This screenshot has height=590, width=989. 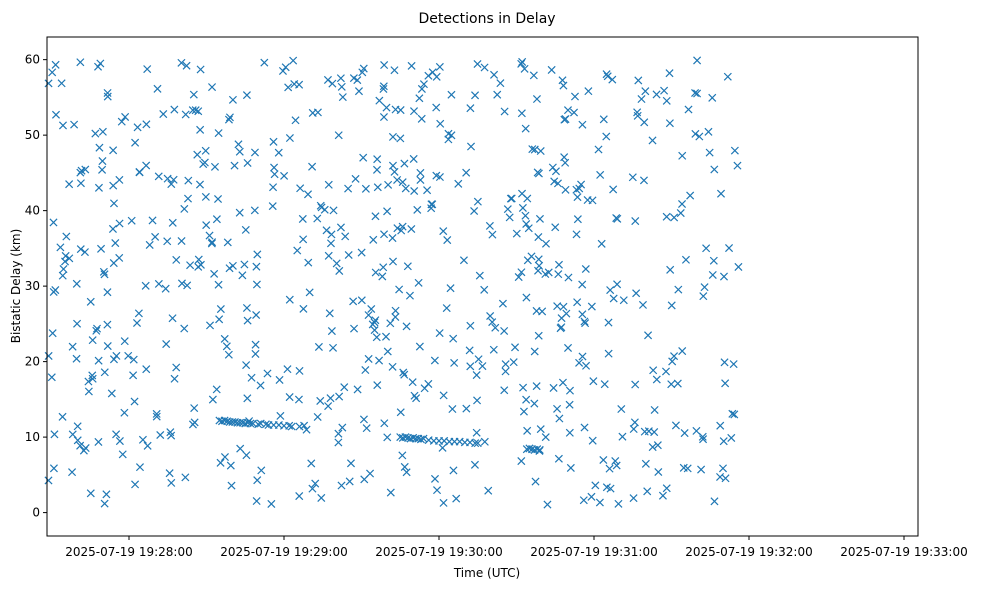 What do you see at coordinates (748, 552) in the screenshot?
I see `x-tick-label: 2025-07-19 19:32:00` at bounding box center [748, 552].